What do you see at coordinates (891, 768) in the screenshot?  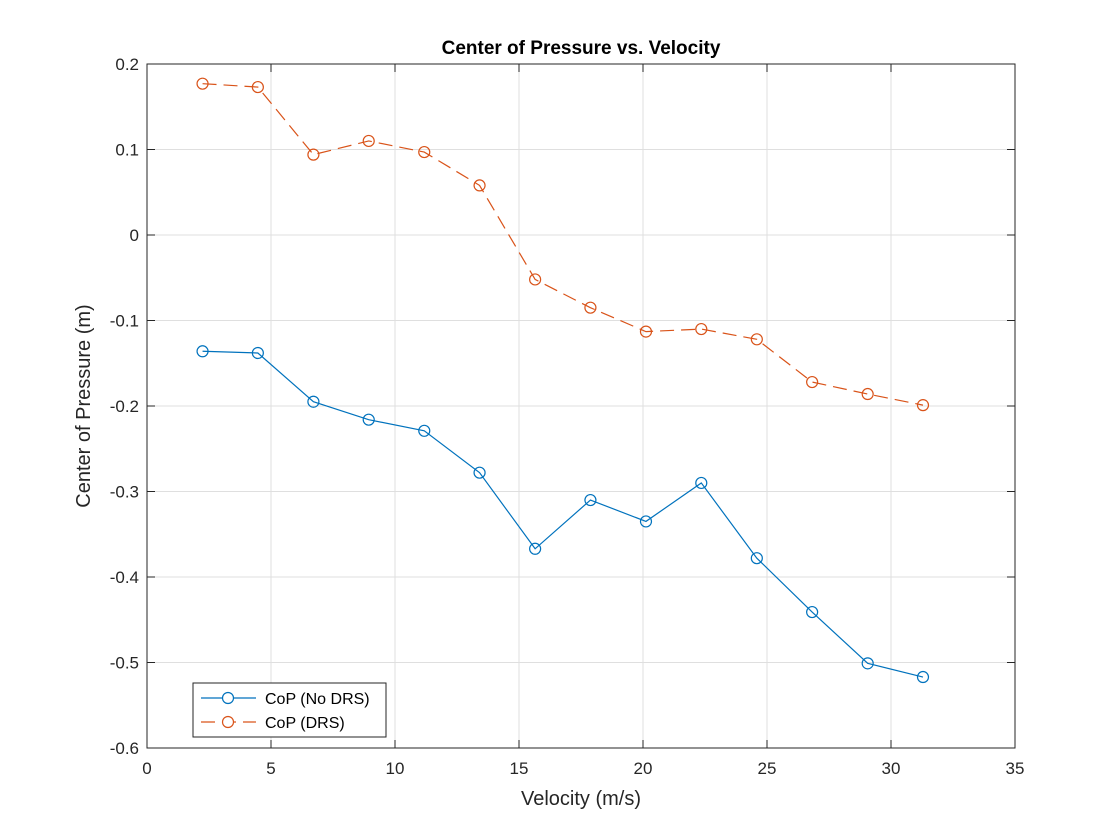 I see `x-tick-label: 30` at bounding box center [891, 768].